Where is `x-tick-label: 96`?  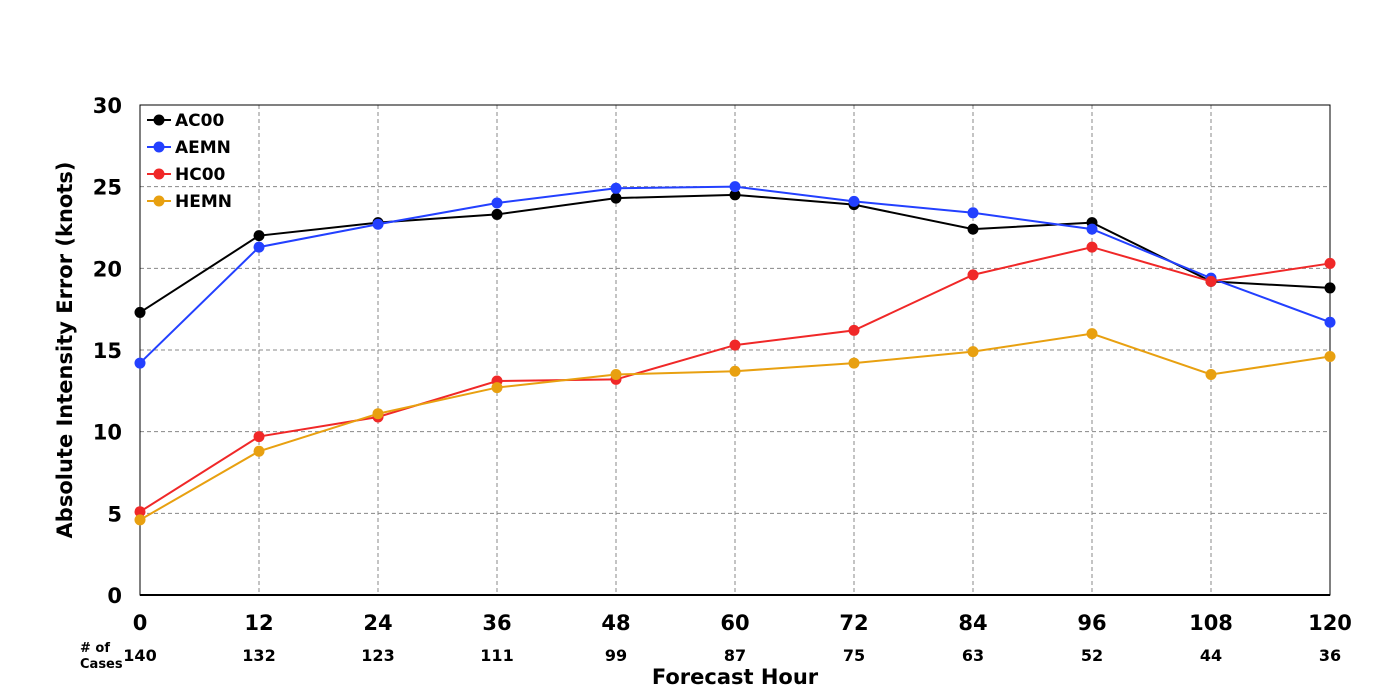
x-tick-label: 96 is located at coordinates (1091, 623).